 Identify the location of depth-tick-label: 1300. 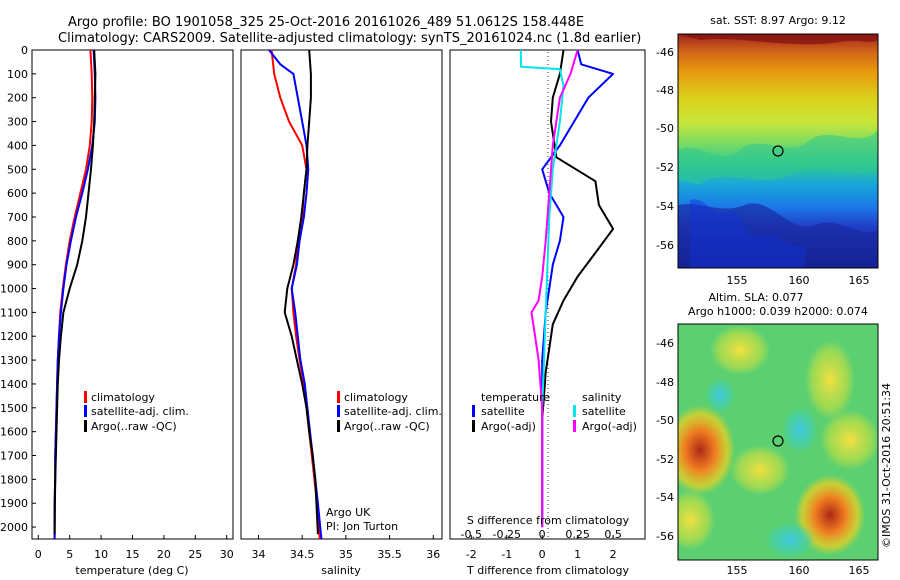
(14, 360).